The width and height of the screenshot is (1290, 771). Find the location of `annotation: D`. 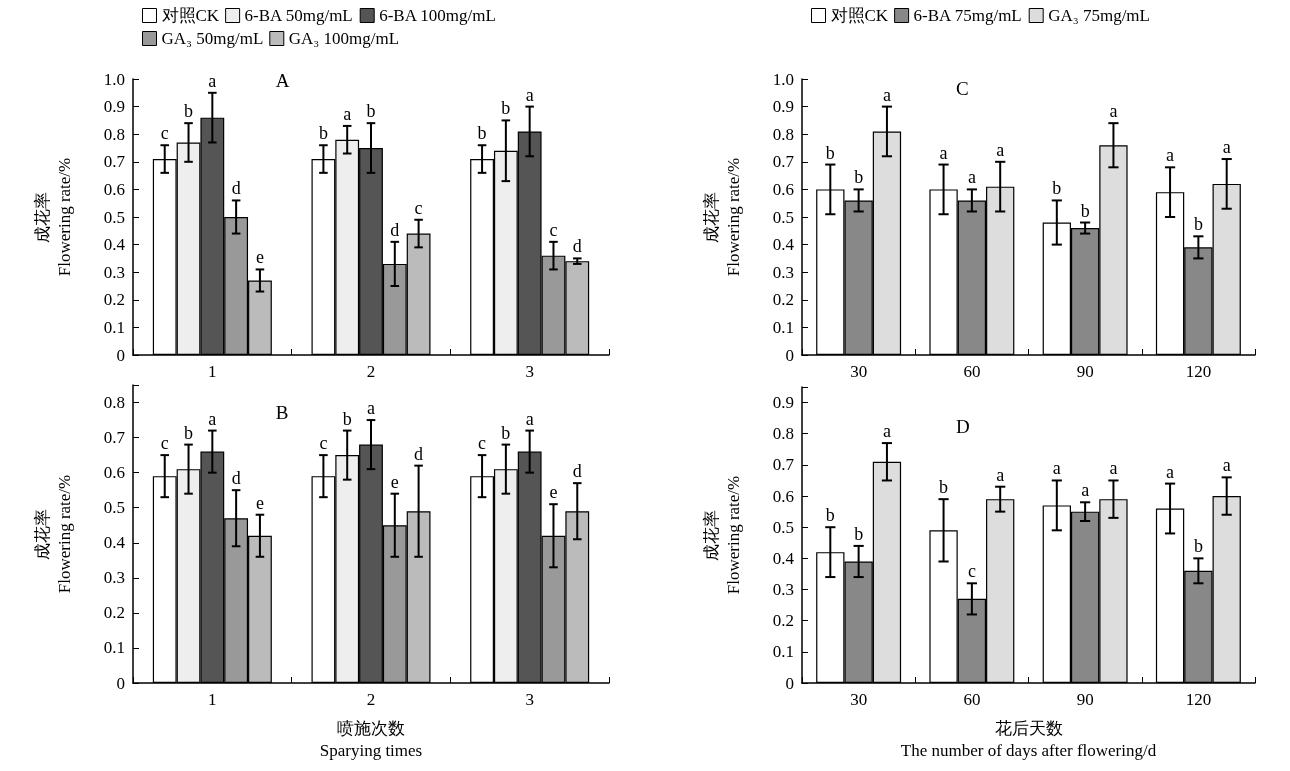

annotation: D is located at coordinates (963, 426).